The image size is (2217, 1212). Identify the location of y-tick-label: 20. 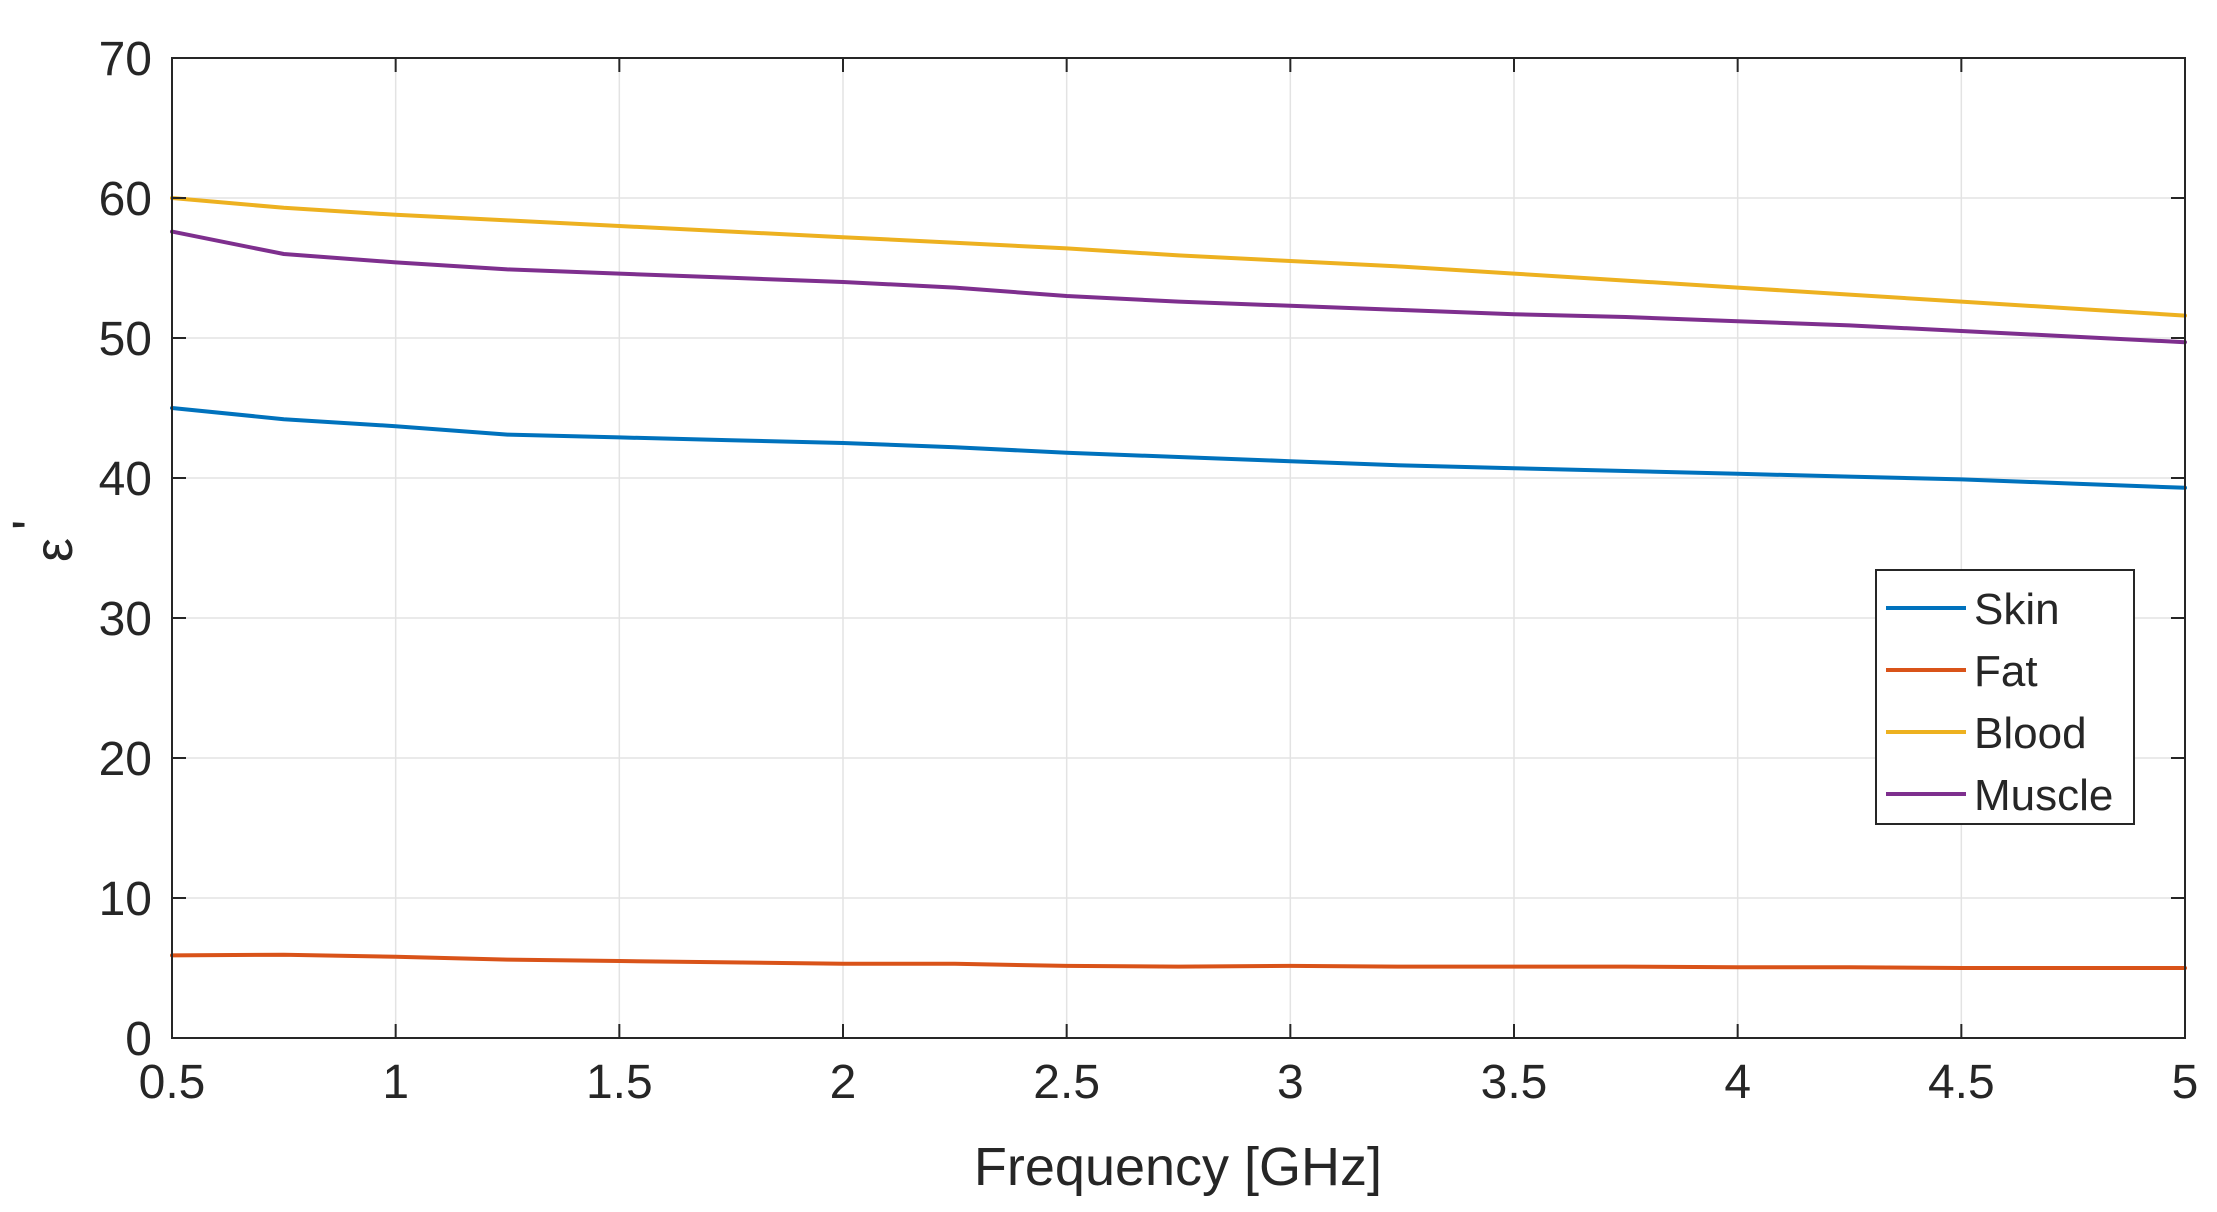
(125, 759).